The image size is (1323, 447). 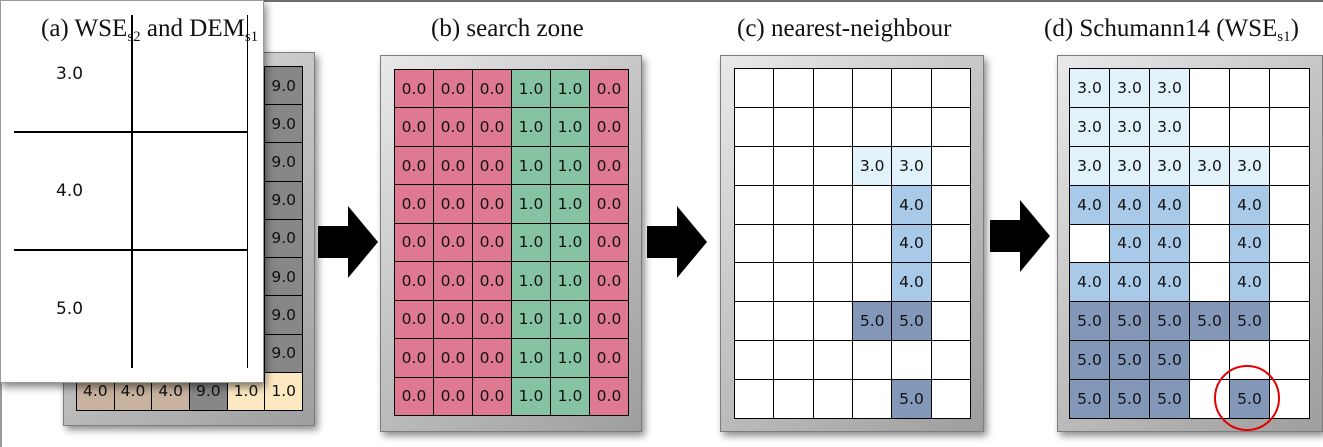 I want to click on highlight-circle, so click(x=1247, y=398).